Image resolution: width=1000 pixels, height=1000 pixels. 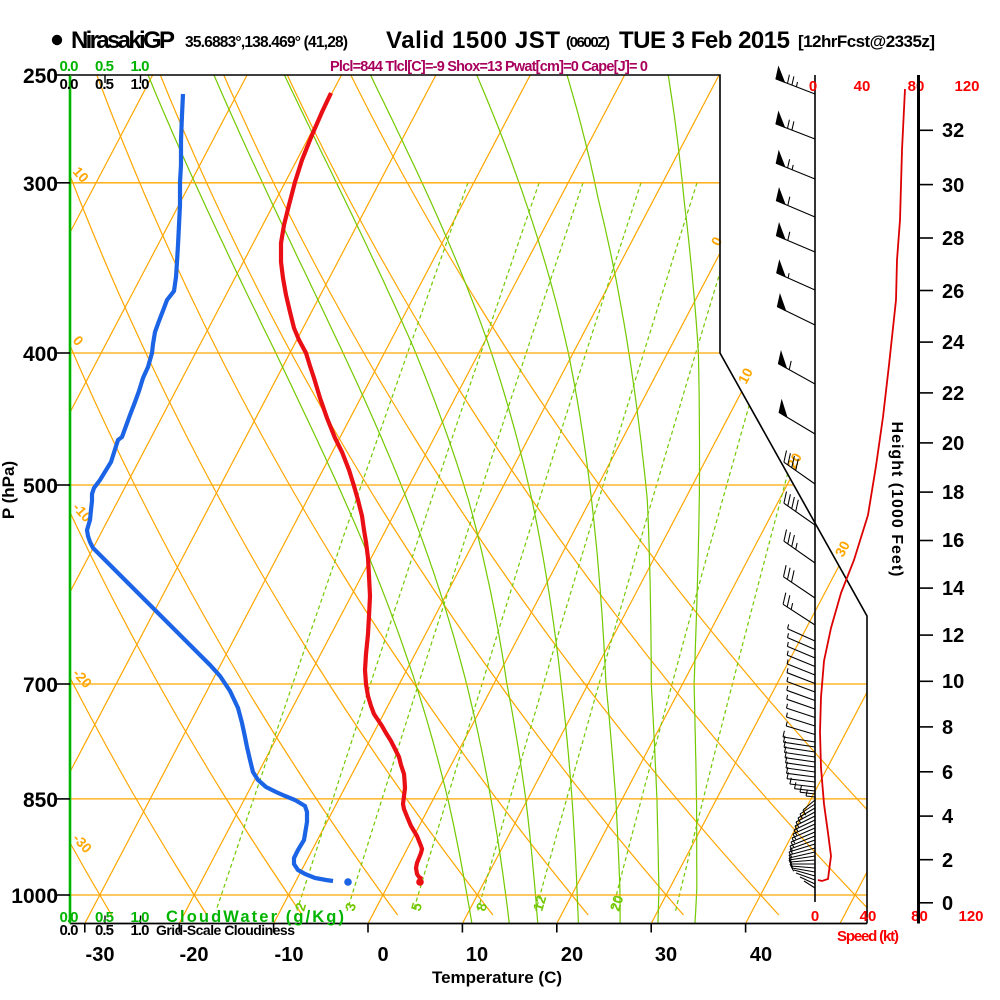 I want to click on svg-text: 2, so click(x=947, y=861).